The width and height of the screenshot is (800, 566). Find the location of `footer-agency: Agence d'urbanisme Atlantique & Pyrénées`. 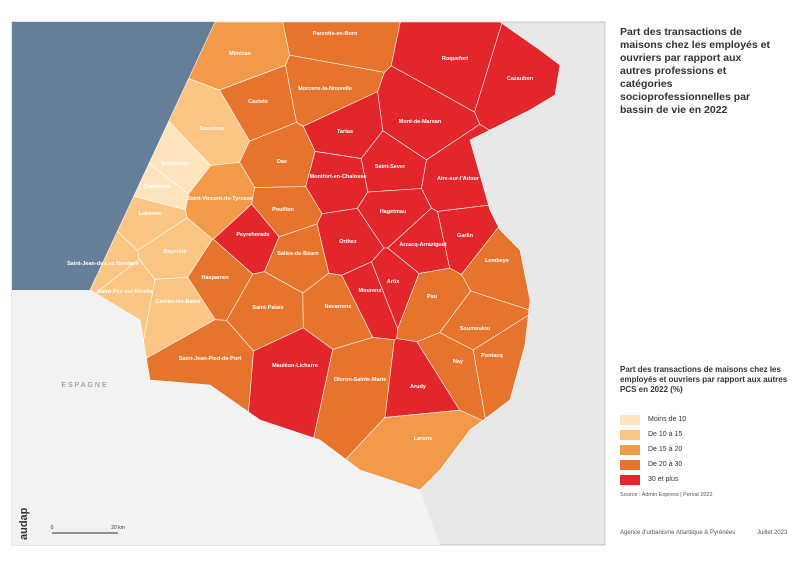

footer-agency: Agence d'urbanisme Atlantique & Pyrénées is located at coordinates (678, 533).